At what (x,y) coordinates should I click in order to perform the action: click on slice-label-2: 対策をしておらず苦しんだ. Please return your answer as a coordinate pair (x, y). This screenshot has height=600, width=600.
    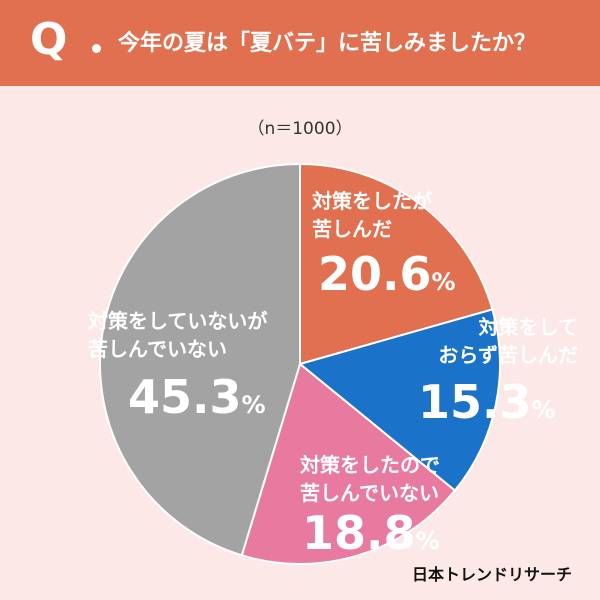
    Looking at the image, I should click on (508, 341).